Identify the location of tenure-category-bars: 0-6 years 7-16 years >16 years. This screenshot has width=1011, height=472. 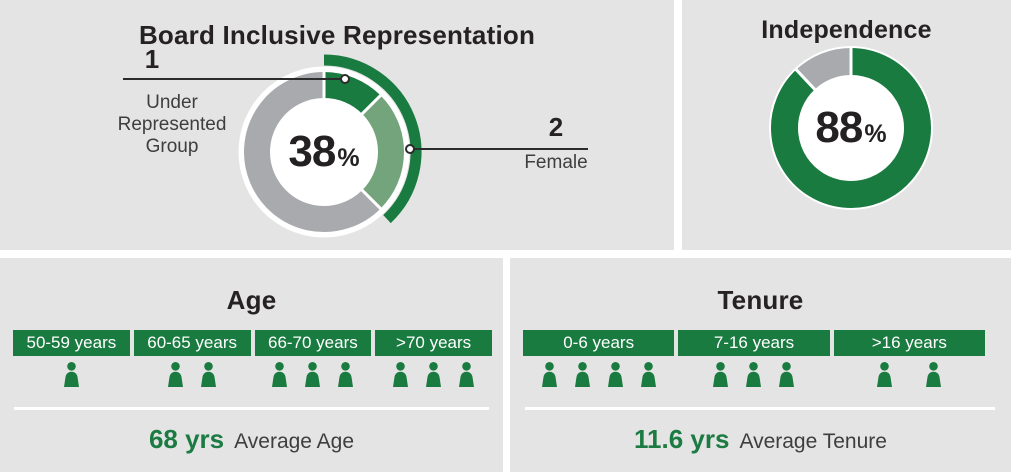
(754, 343).